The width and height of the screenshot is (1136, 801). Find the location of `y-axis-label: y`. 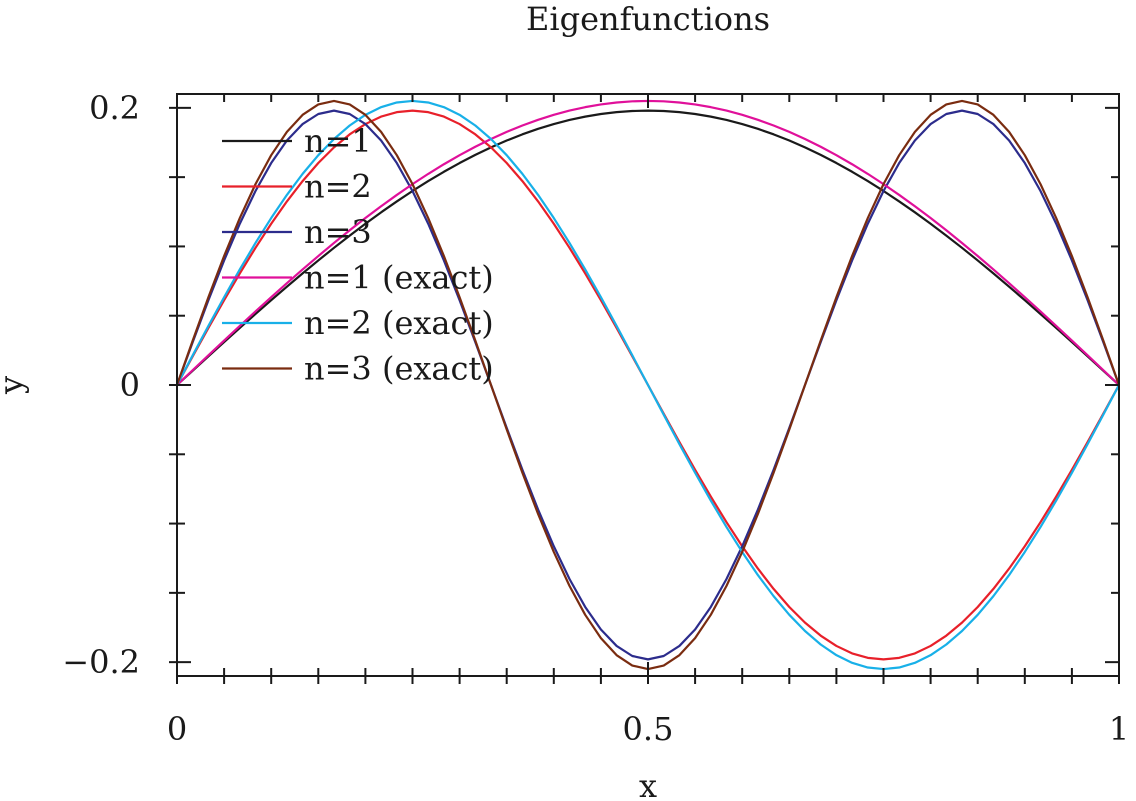

y-axis-label: y is located at coordinates (15, 385).